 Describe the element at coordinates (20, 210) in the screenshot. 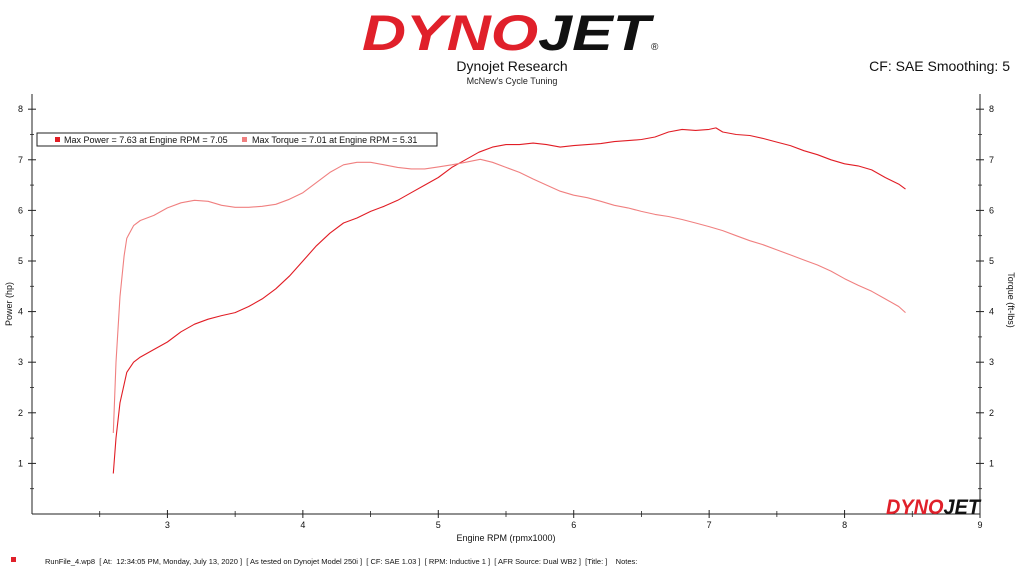

I see `y-tick-label-left: 6` at that location.